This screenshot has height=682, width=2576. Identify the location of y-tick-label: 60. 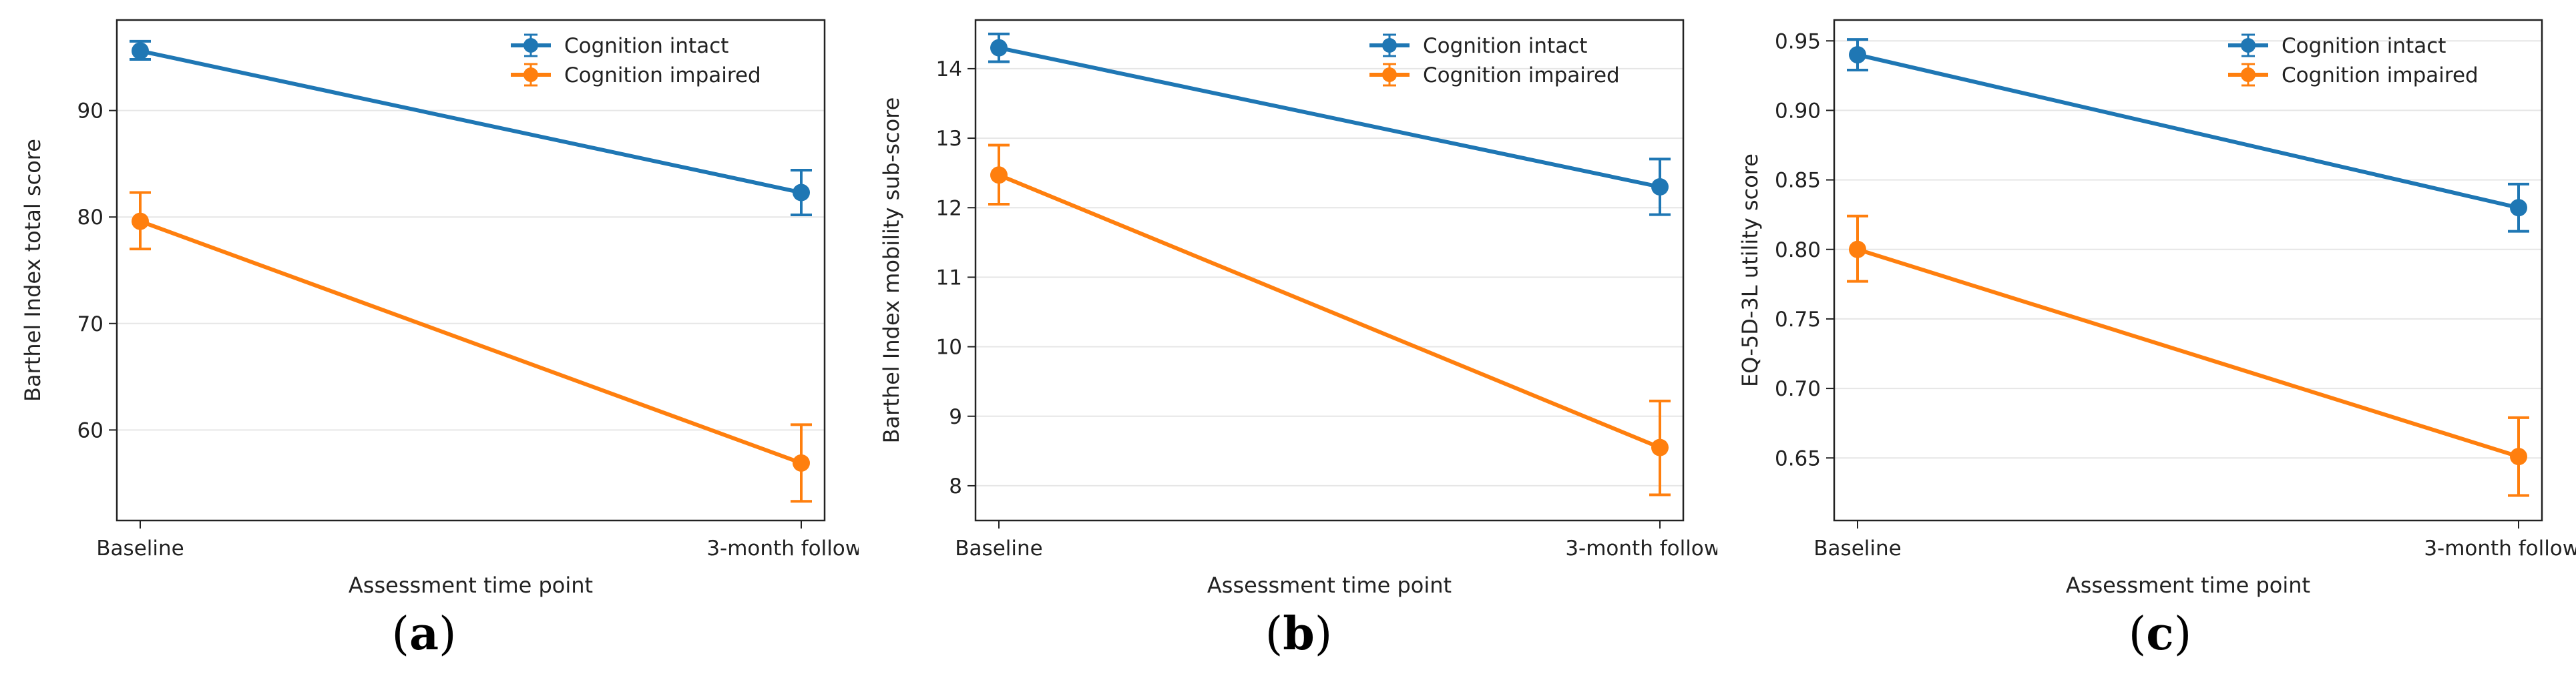
(90, 430).